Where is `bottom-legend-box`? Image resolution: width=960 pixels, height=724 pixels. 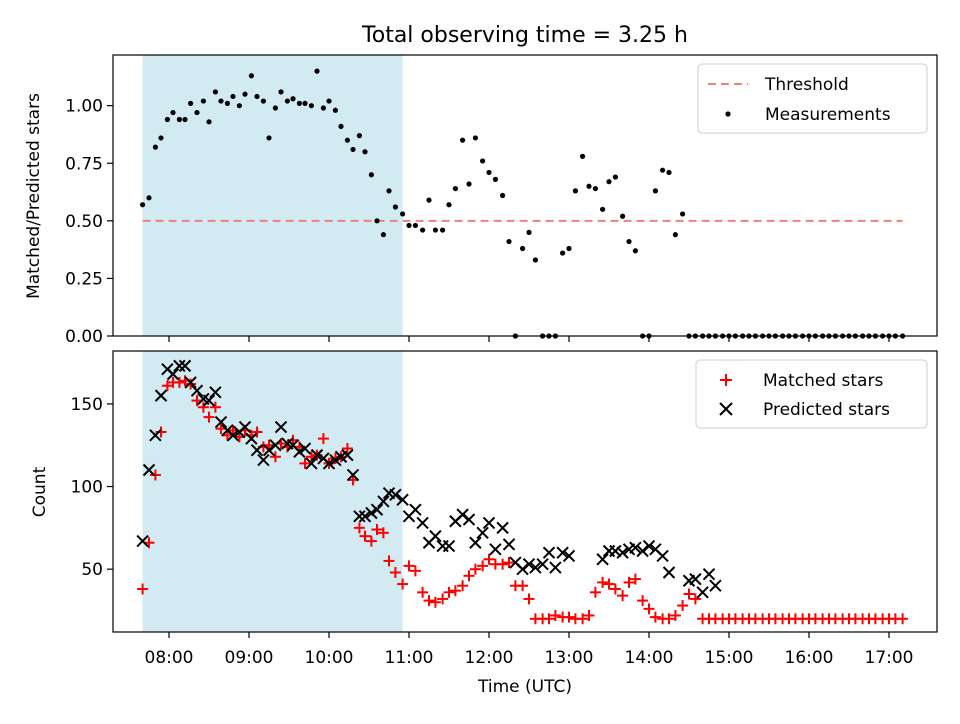
bottom-legend-box is located at coordinates (811, 394).